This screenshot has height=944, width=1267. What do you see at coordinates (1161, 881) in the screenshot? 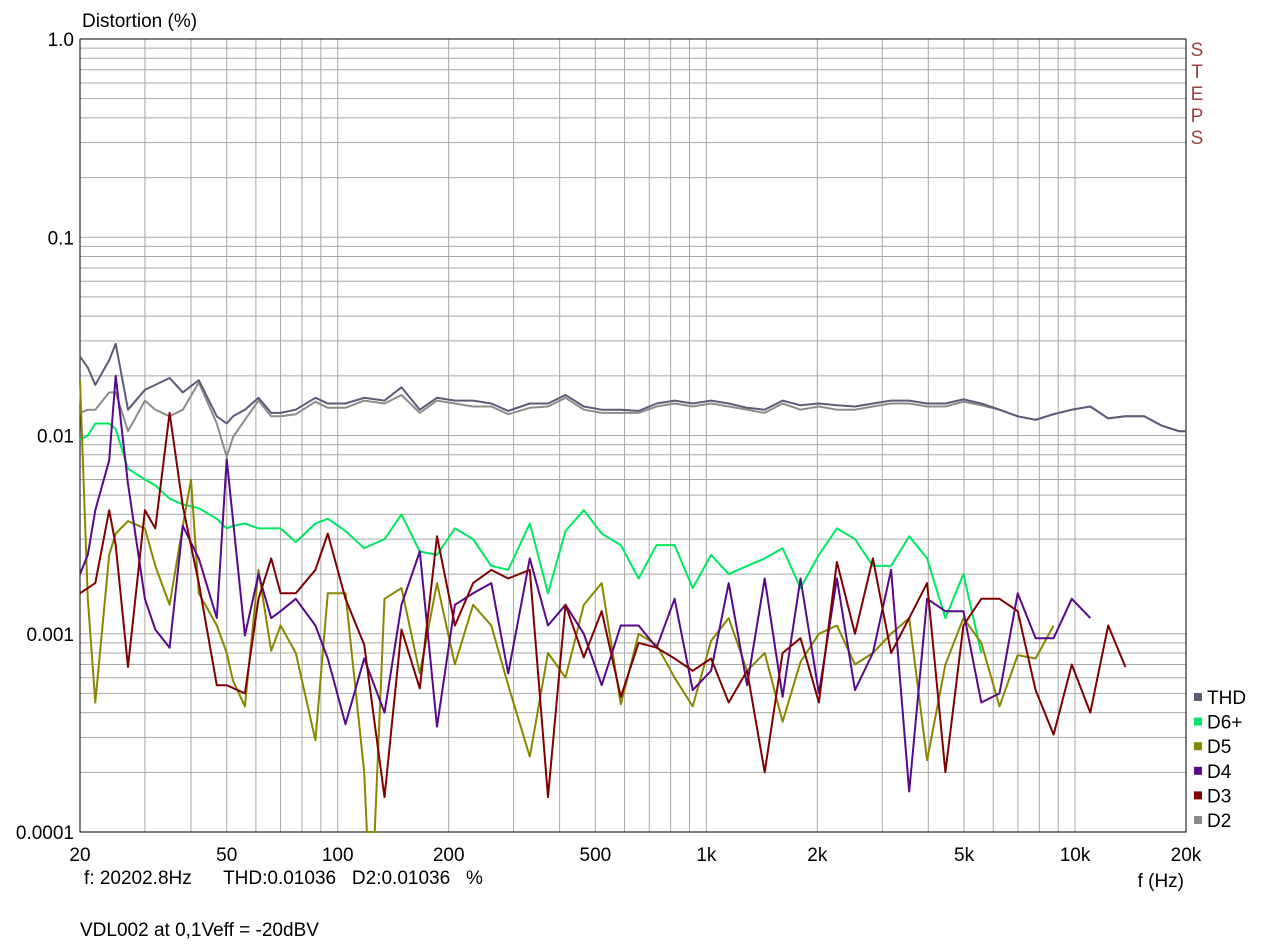
I see `x-axis-label: f (Hz)` at bounding box center [1161, 881].